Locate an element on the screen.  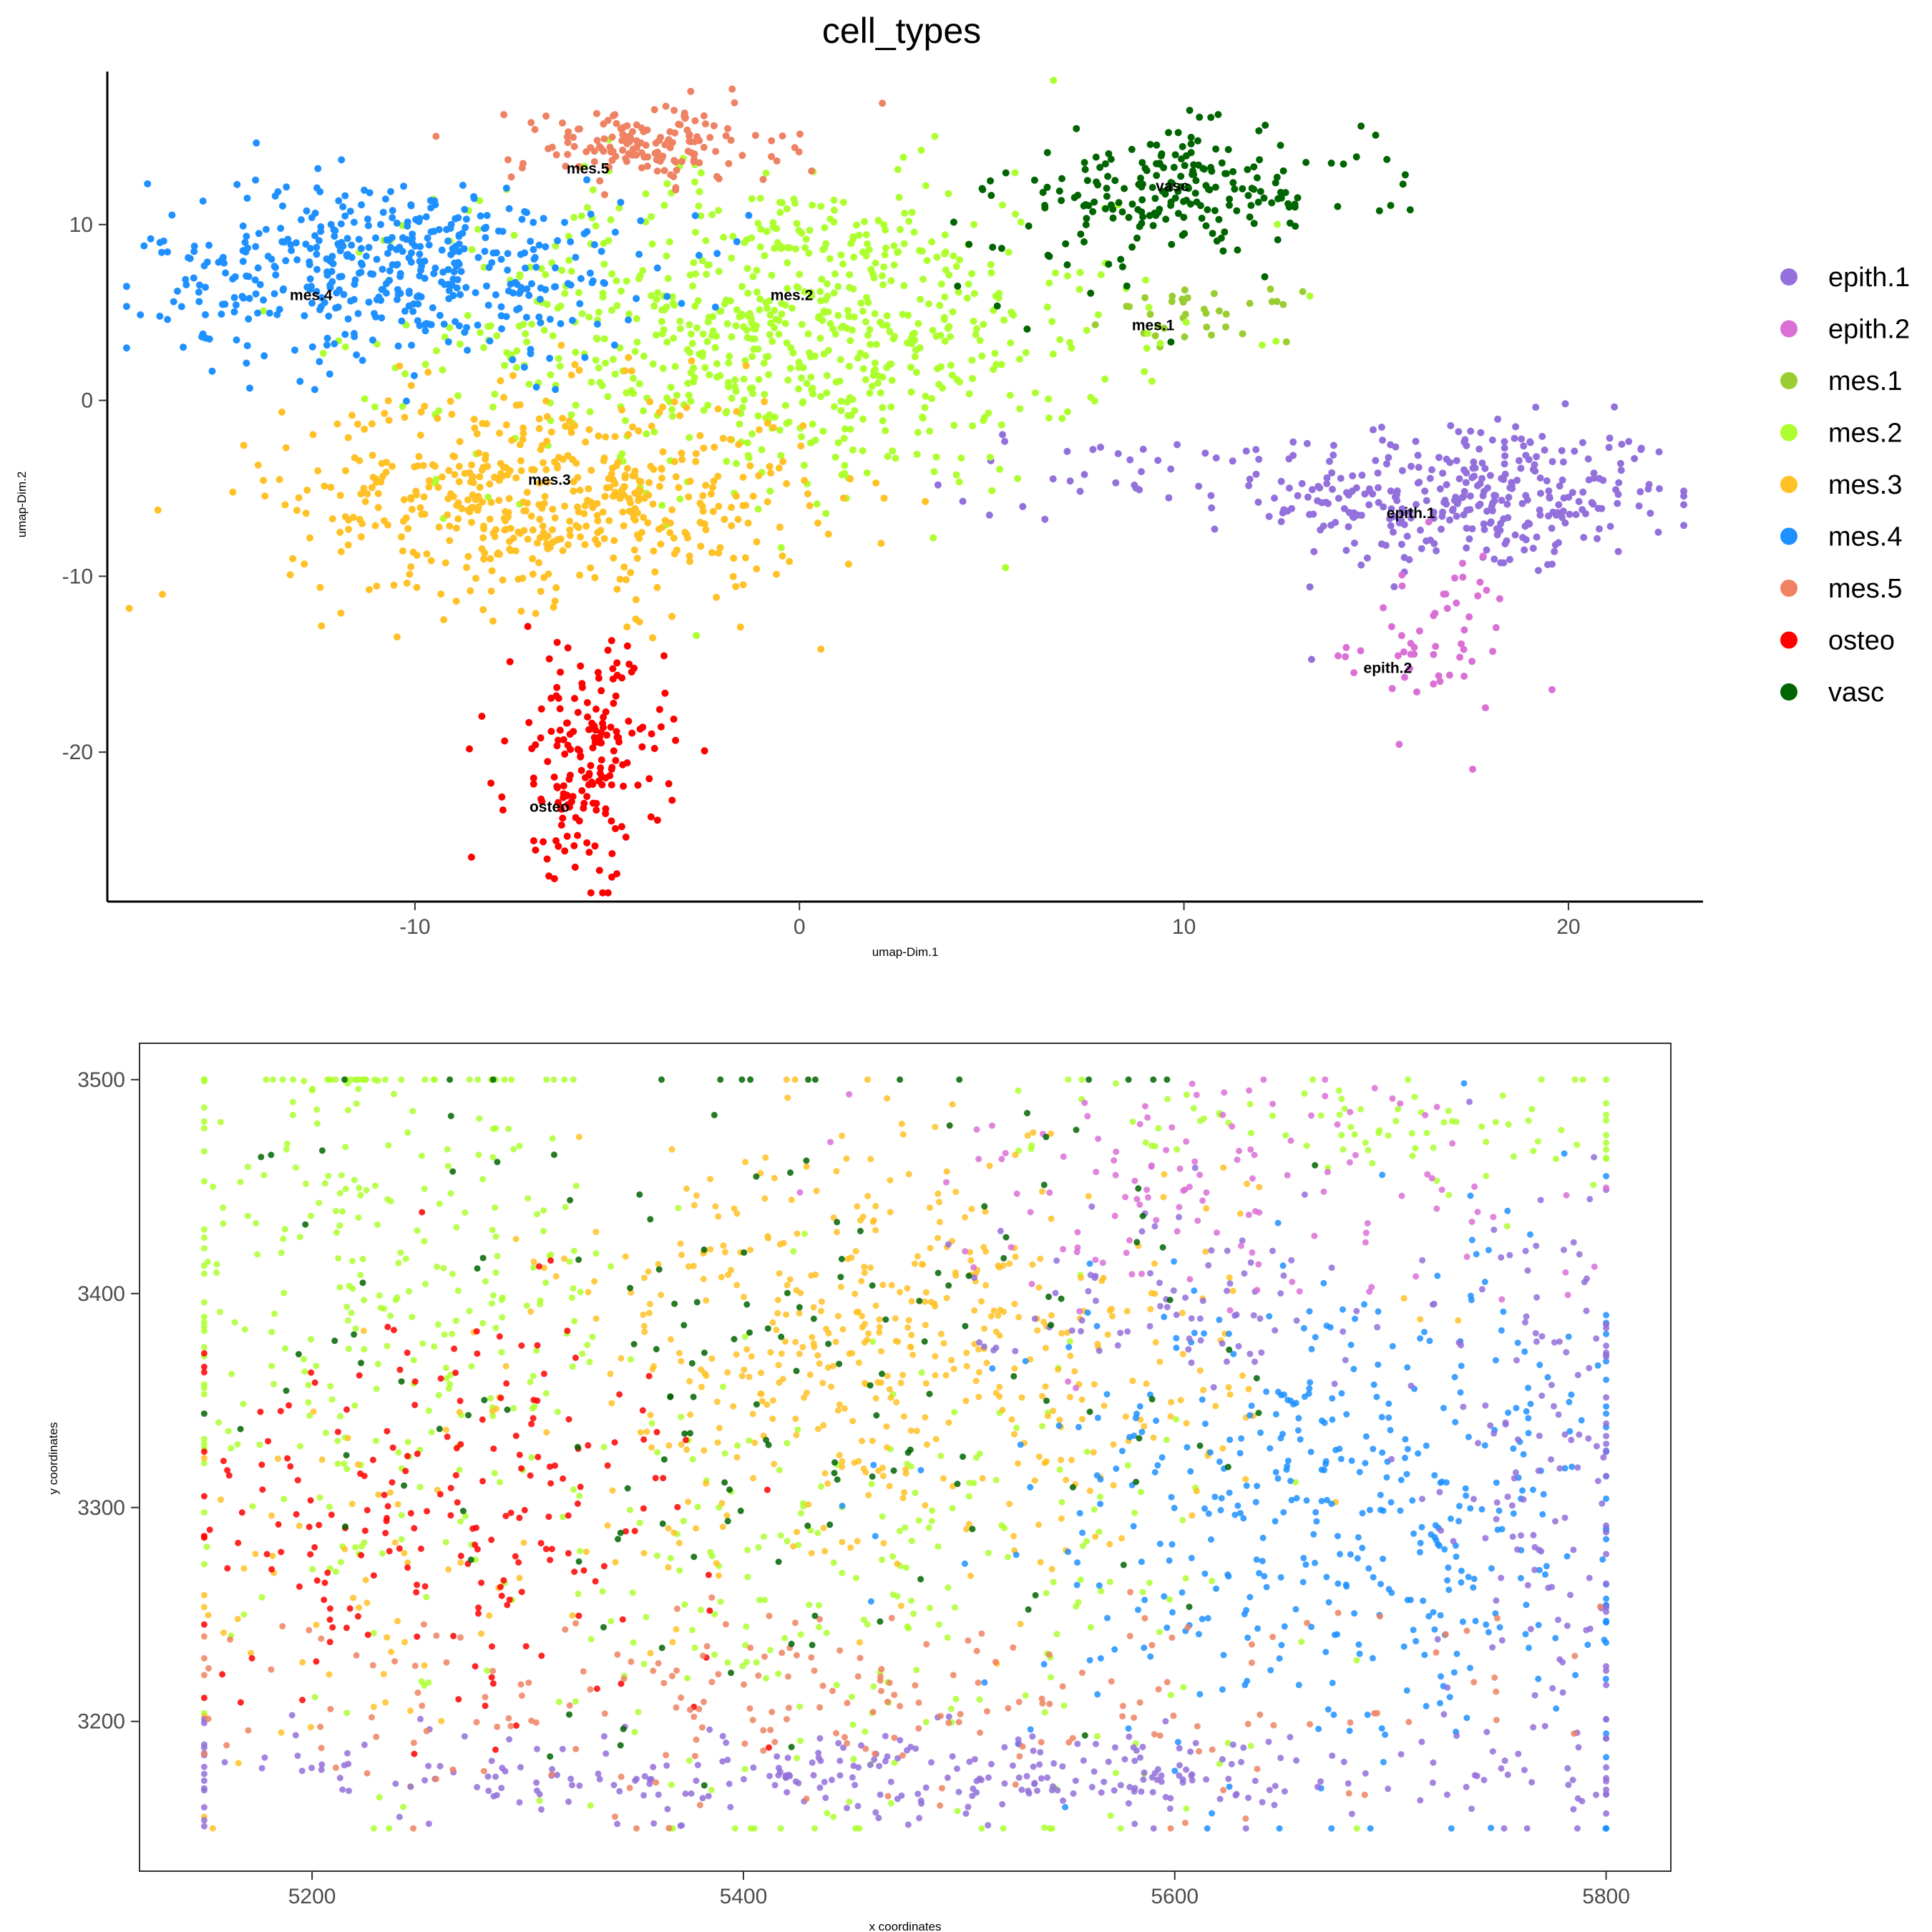
umap-point-vasc is located at coordinates (1222, 163).